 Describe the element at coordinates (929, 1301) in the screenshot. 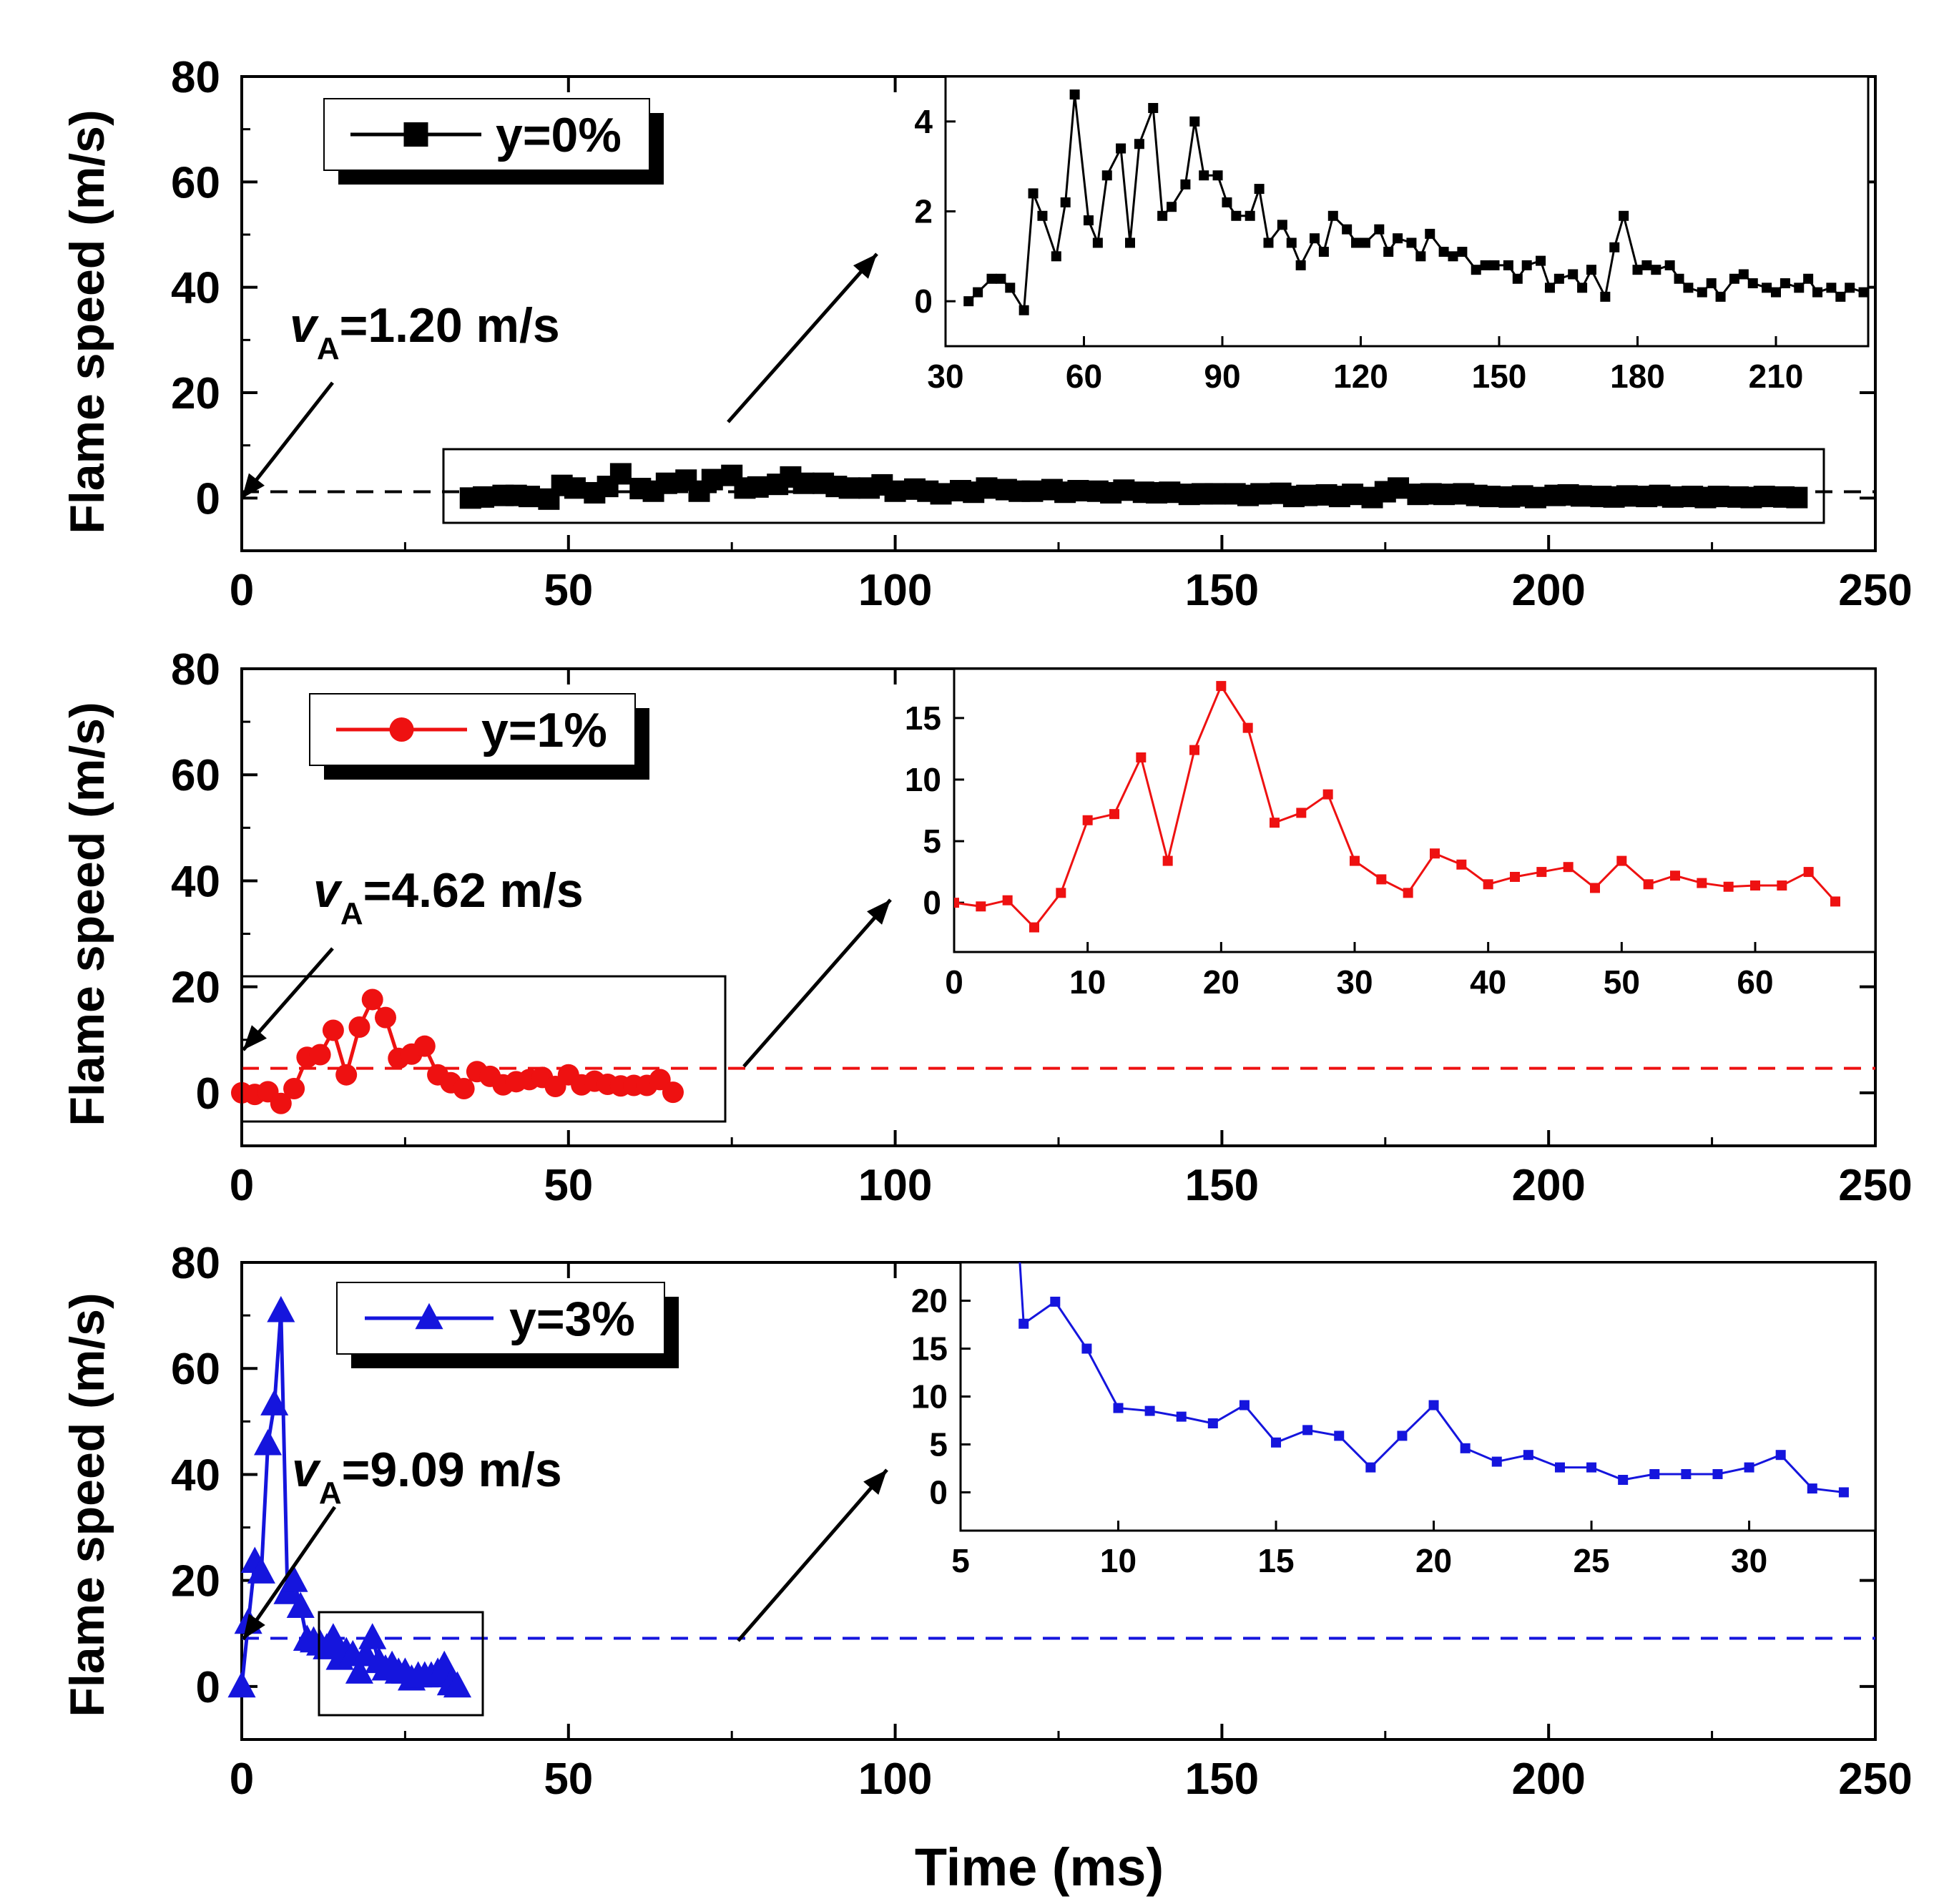

I see `inset-y-tick-label: 20` at that location.